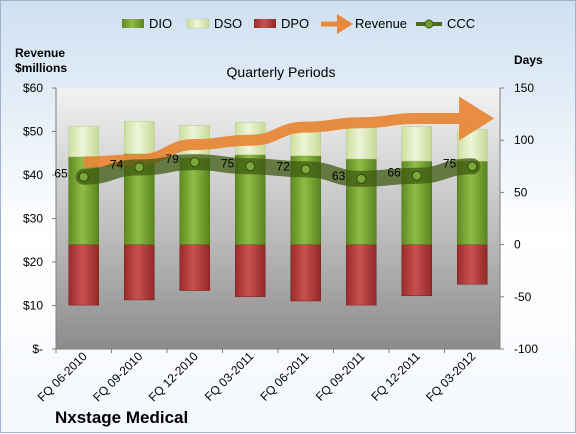 The image size is (576, 434). What do you see at coordinates (41, 68) in the screenshot?
I see `left-axis-title-line2: $millions` at bounding box center [41, 68].